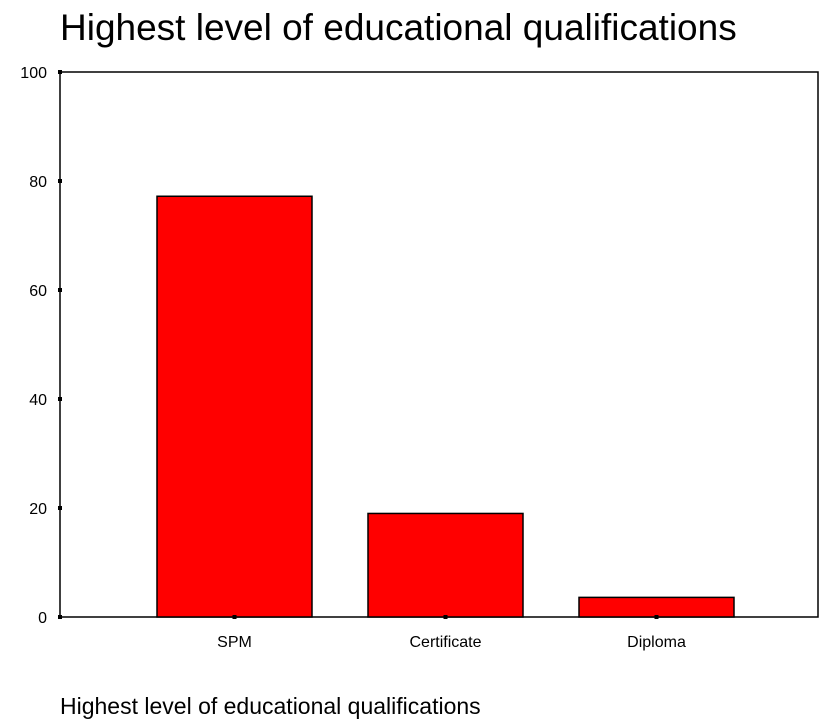  What do you see at coordinates (42, 618) in the screenshot?
I see `y-tick-label: 0` at bounding box center [42, 618].